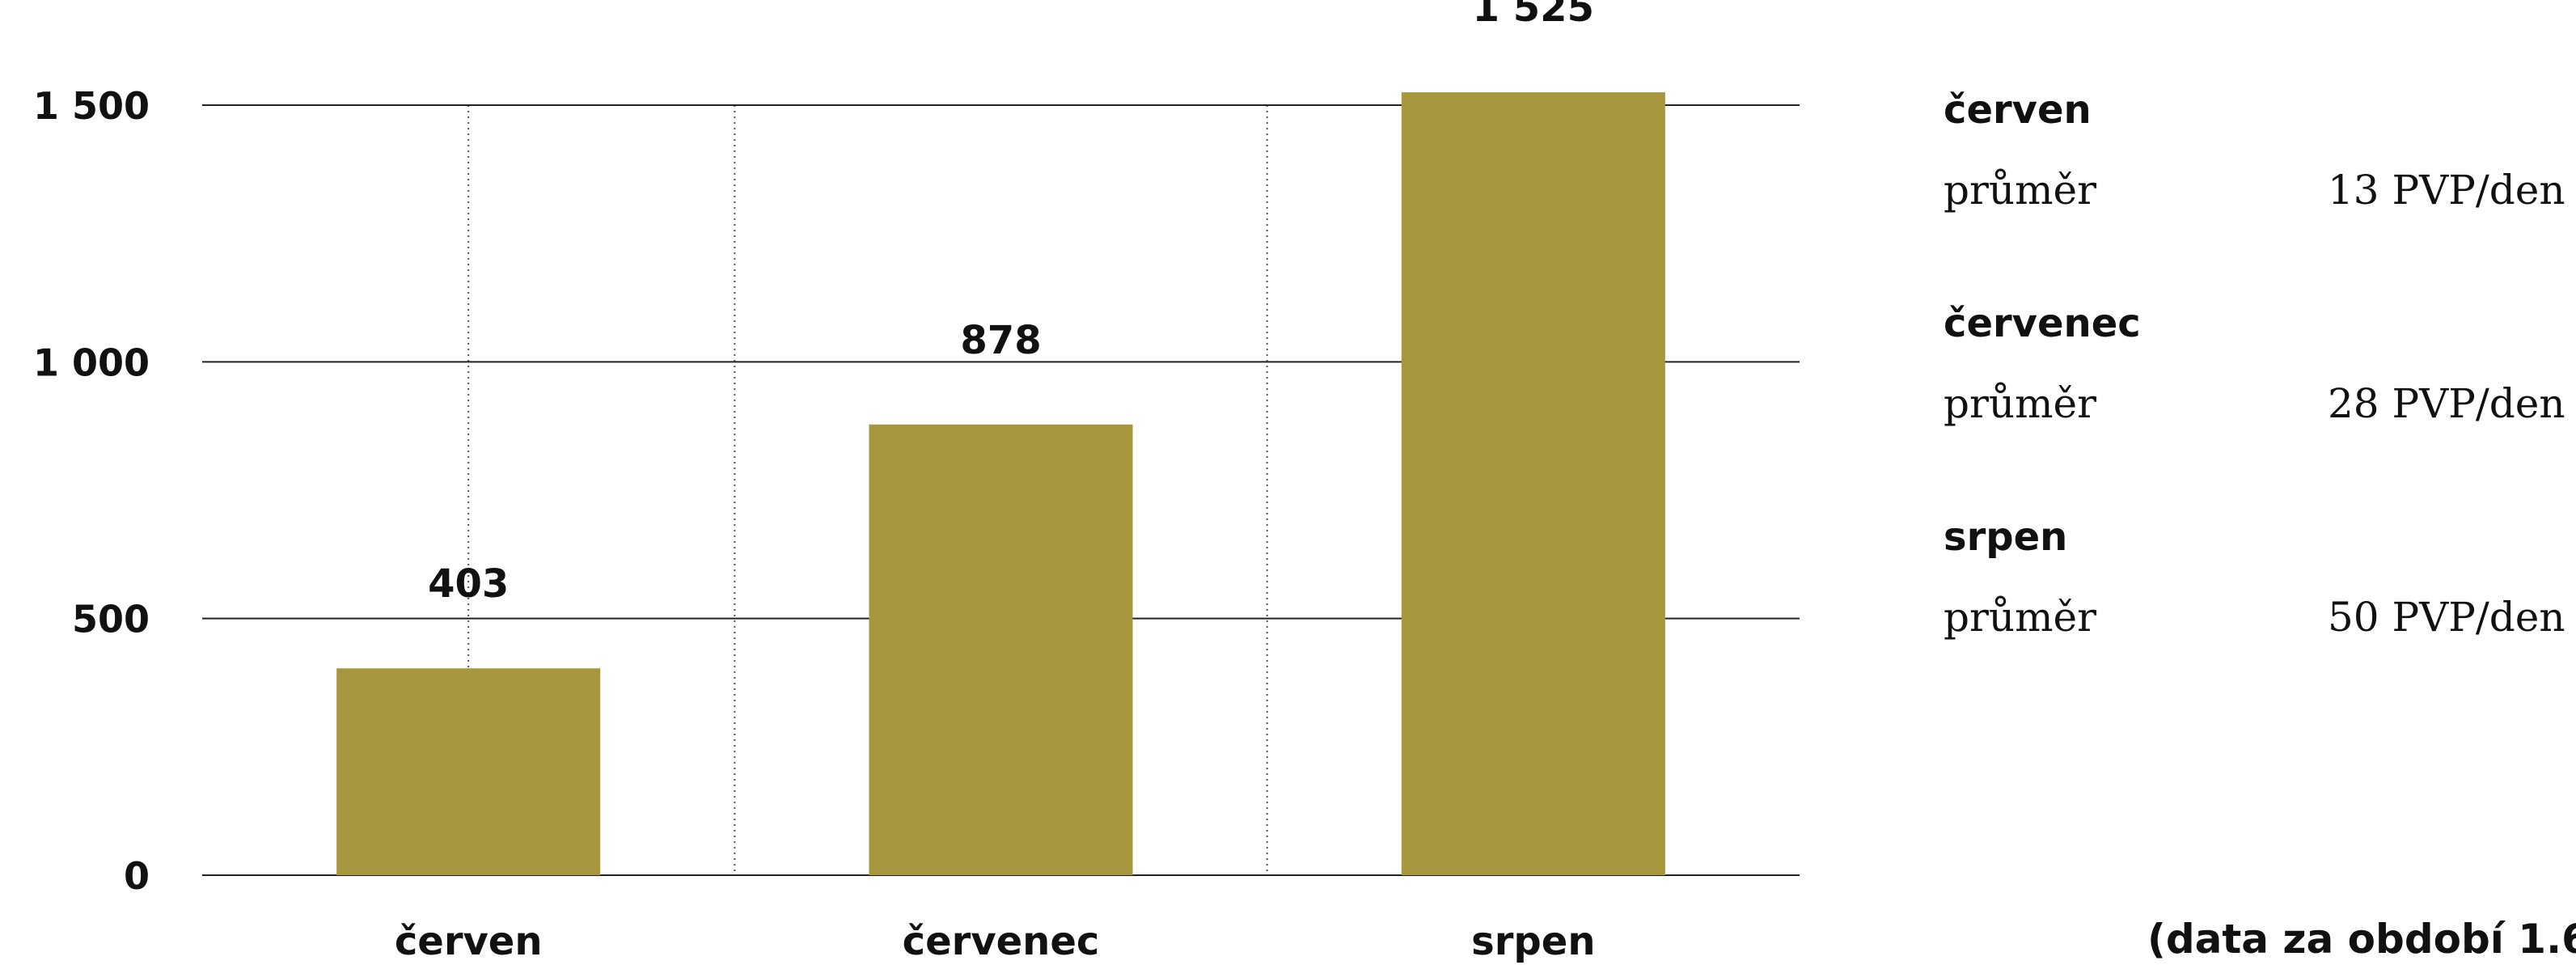 The height and width of the screenshot is (965, 2576). I want to click on summary-block-cervenec: červenec průměr 28 PVP/den, so click(2260, 407).